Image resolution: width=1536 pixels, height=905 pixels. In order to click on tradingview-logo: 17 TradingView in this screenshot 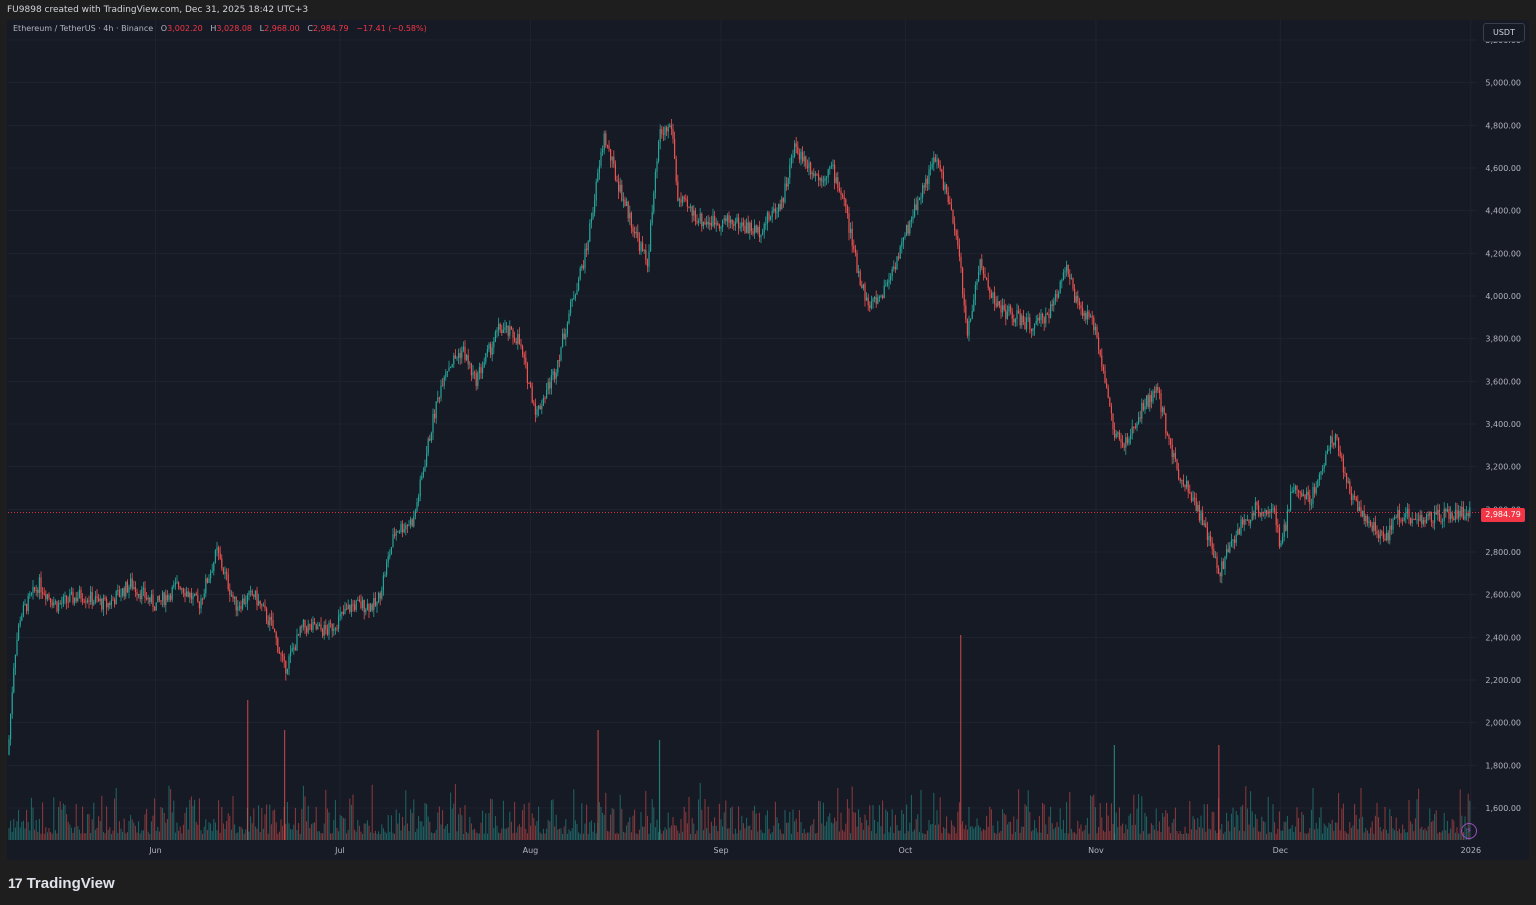, I will do `click(61, 883)`.